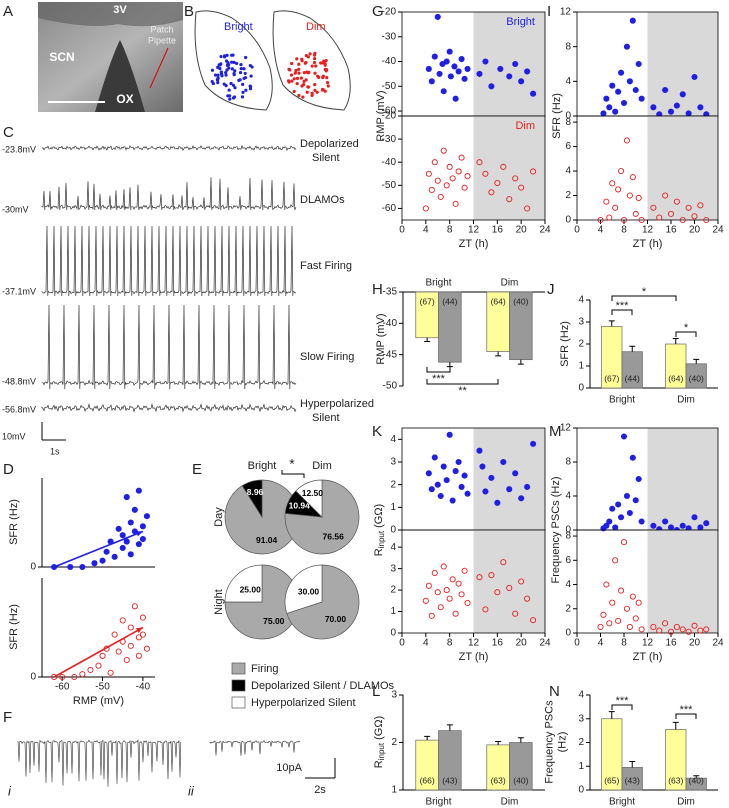  What do you see at coordinates (381, 115) in the screenshot?
I see `y-axis-label: RMP (mV)` at bounding box center [381, 115].